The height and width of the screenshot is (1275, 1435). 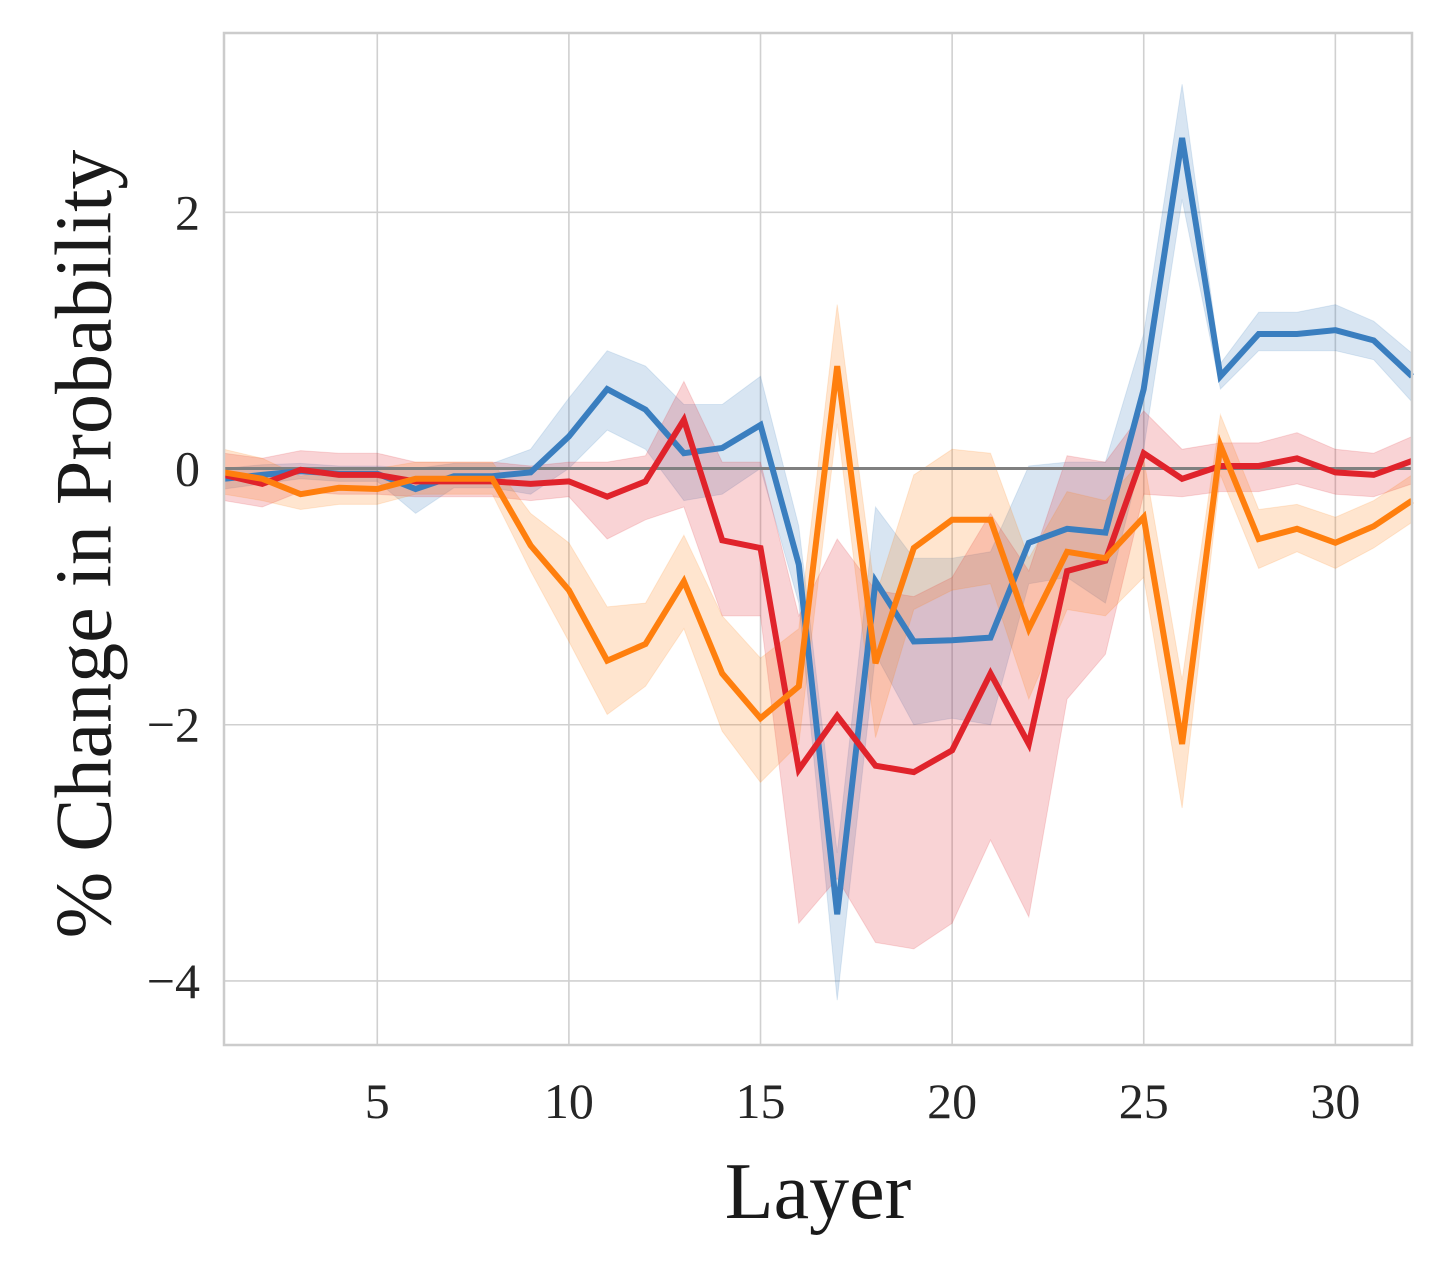 What do you see at coordinates (187, 469) in the screenshot?
I see `y-tick-label: 0` at bounding box center [187, 469].